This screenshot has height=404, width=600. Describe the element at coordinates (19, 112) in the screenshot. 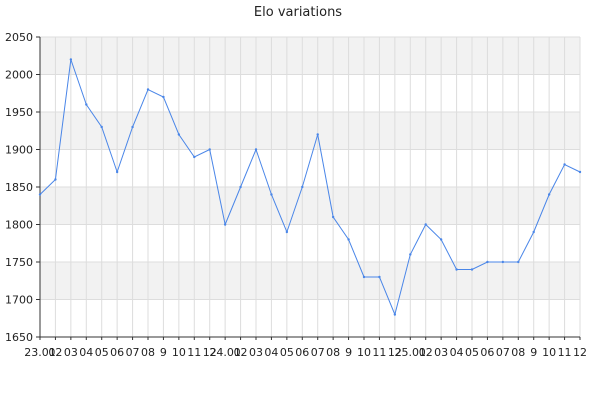

I see `y-tick-label: 1950` at that location.